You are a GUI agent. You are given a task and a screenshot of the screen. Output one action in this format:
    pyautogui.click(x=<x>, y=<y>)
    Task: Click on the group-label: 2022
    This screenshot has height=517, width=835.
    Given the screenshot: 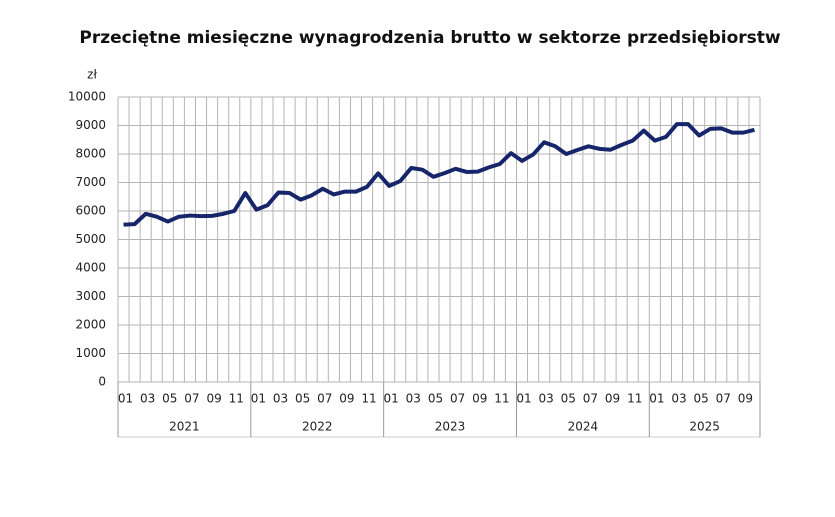 What is the action you would take?
    pyautogui.click(x=317, y=427)
    